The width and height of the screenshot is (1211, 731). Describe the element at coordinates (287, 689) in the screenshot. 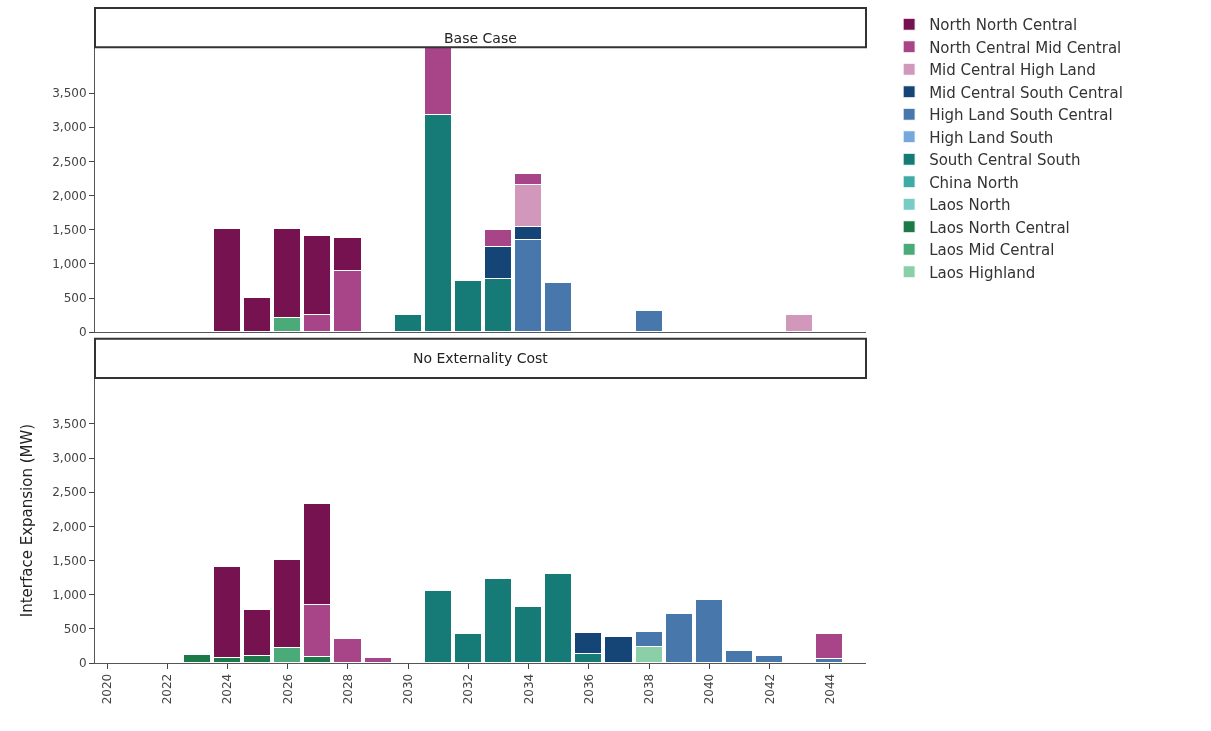

I see `x-tick-label: 2026` at that location.